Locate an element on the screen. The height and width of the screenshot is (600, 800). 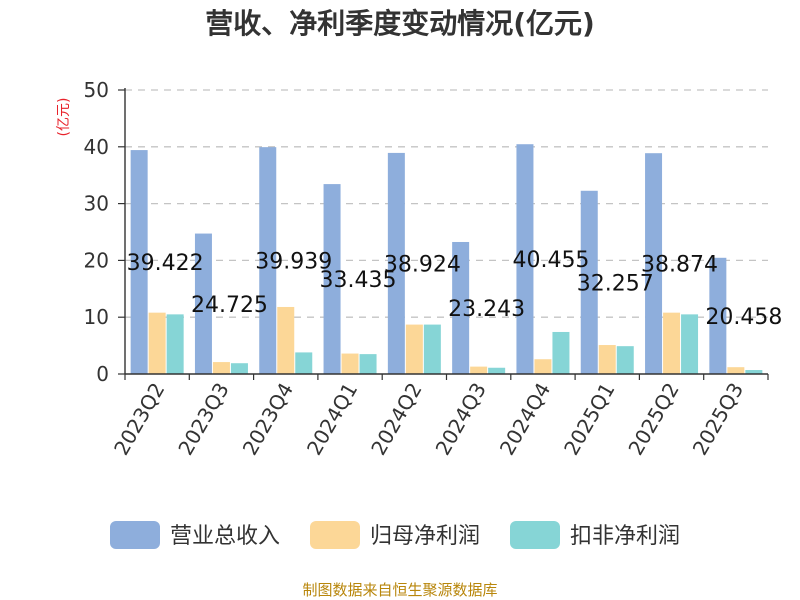
x-tick-label: 2025Q2 is located at coordinates (653, 419).